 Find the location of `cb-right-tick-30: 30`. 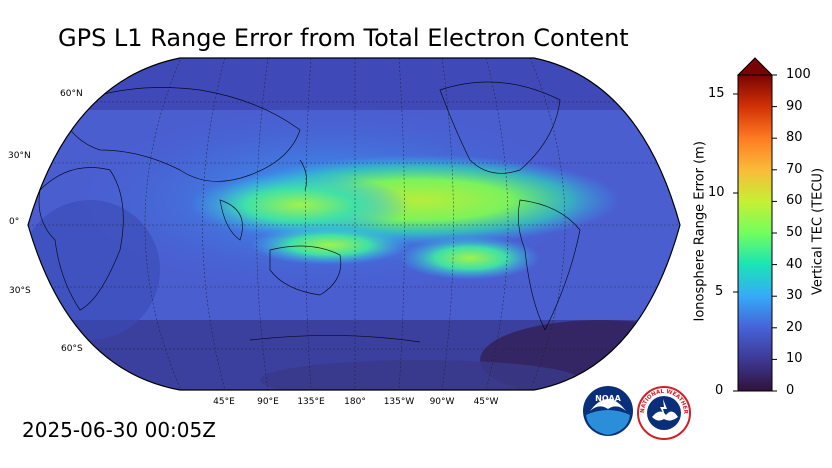

cb-right-tick-30: 30 is located at coordinates (794, 295).